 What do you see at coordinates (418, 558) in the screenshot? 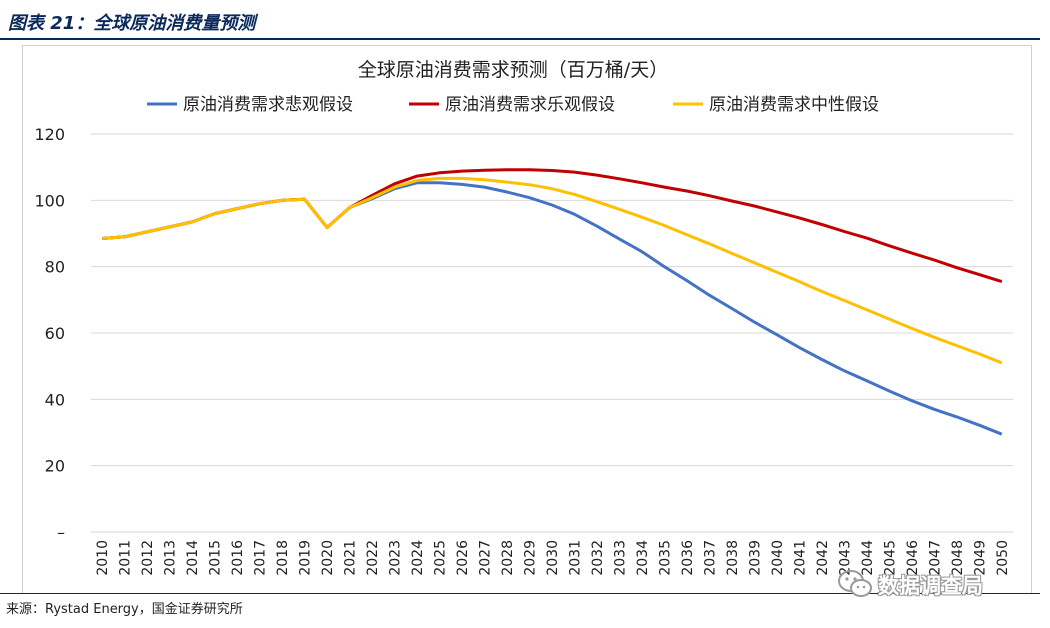
I see `x-tick-label: 2024` at bounding box center [418, 558].